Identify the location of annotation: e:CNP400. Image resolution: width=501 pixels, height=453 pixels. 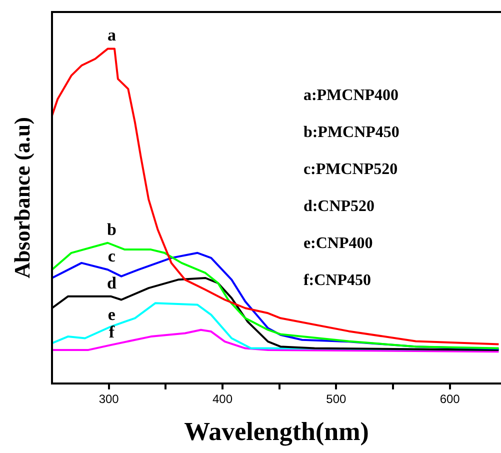
(338, 243).